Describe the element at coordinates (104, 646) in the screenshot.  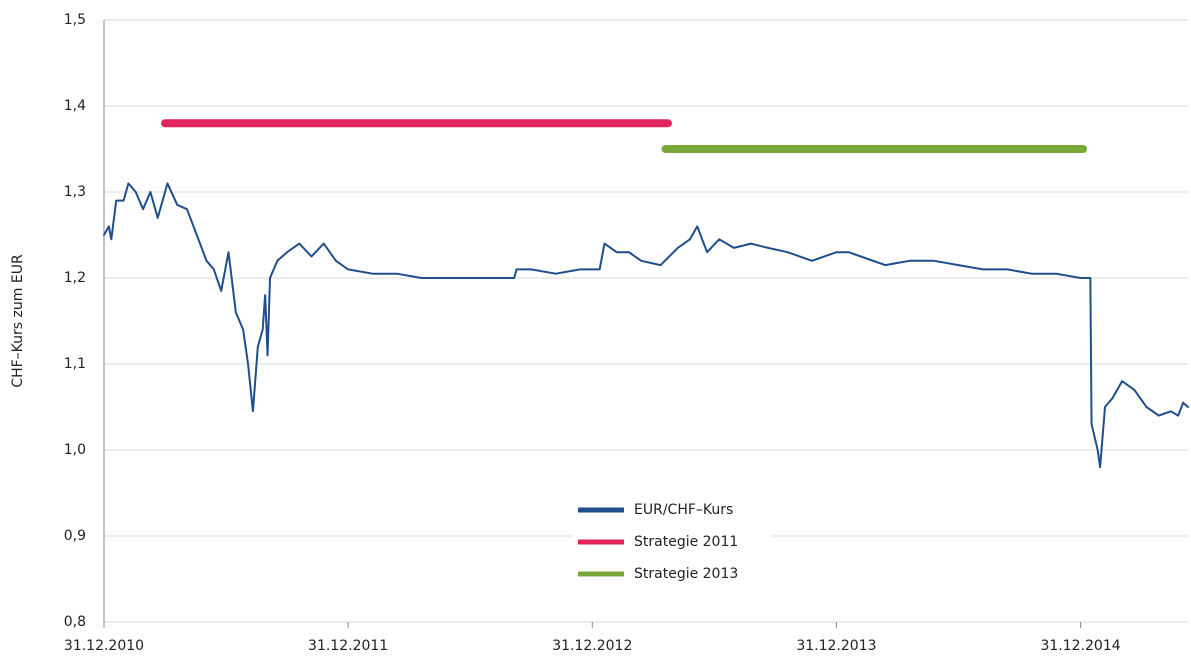
I see `x-tick-label: 31.12.2010` at that location.